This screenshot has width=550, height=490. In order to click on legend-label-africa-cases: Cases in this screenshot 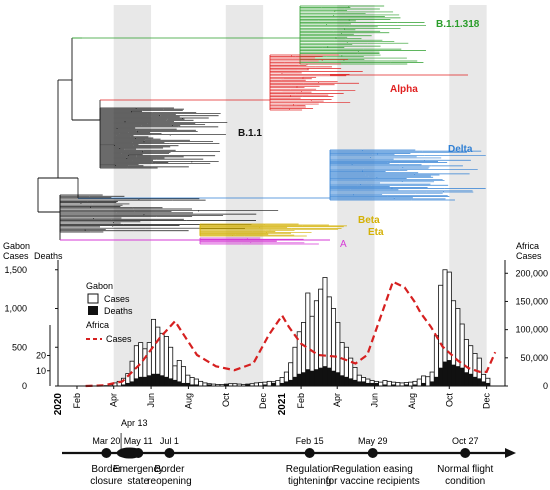, I will do `click(119, 339)`.